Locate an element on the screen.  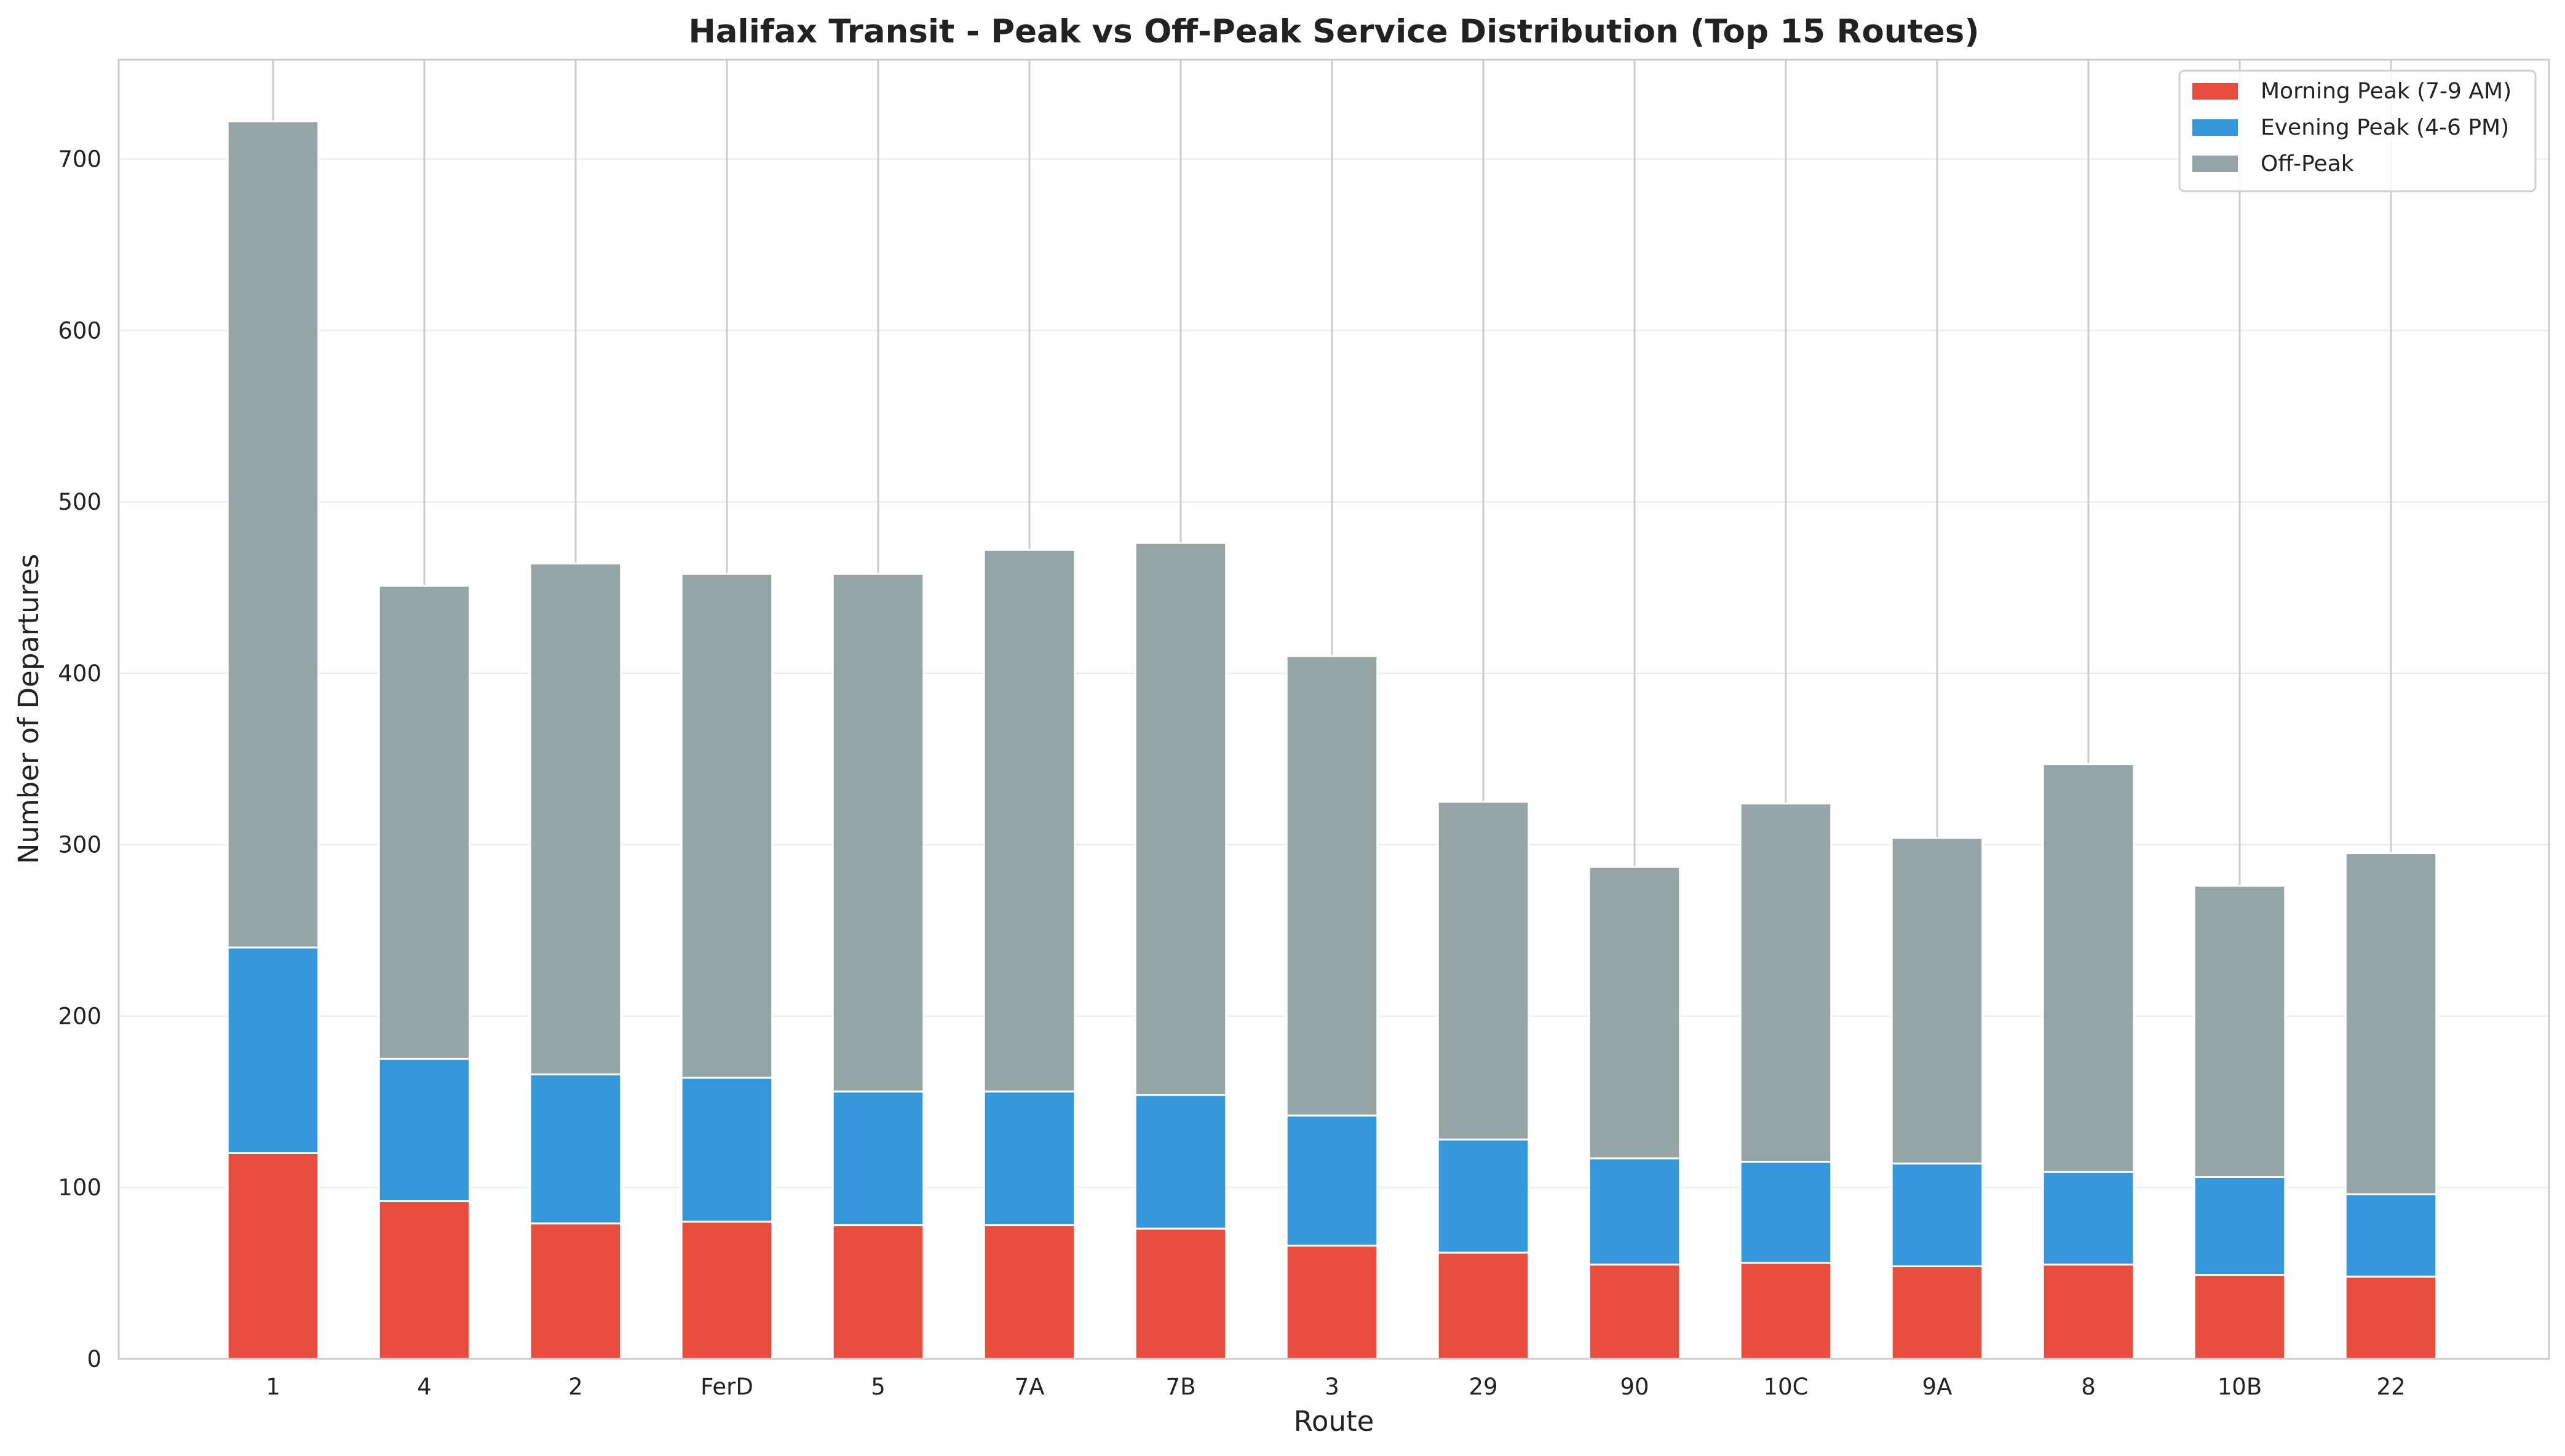
y-tick-label: 400 is located at coordinates (79, 673).